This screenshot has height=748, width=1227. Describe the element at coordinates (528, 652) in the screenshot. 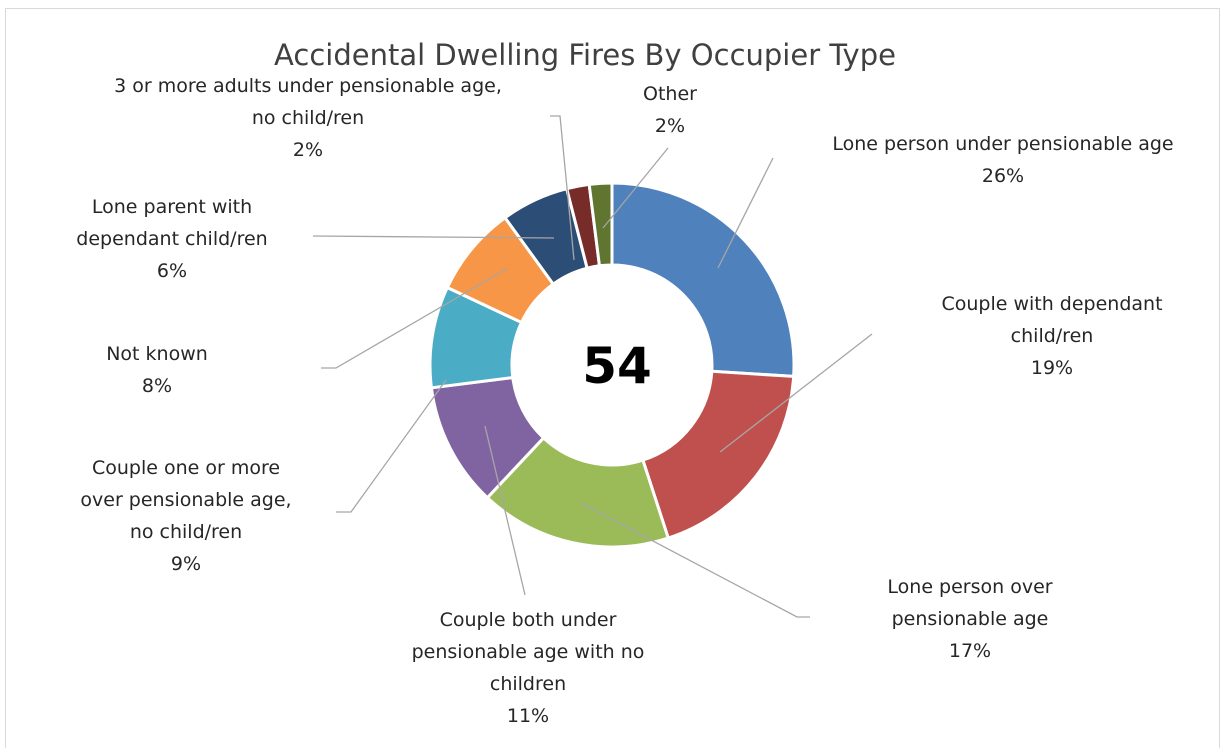

I see `data-label-3-line-1: pensionable age with no` at that location.